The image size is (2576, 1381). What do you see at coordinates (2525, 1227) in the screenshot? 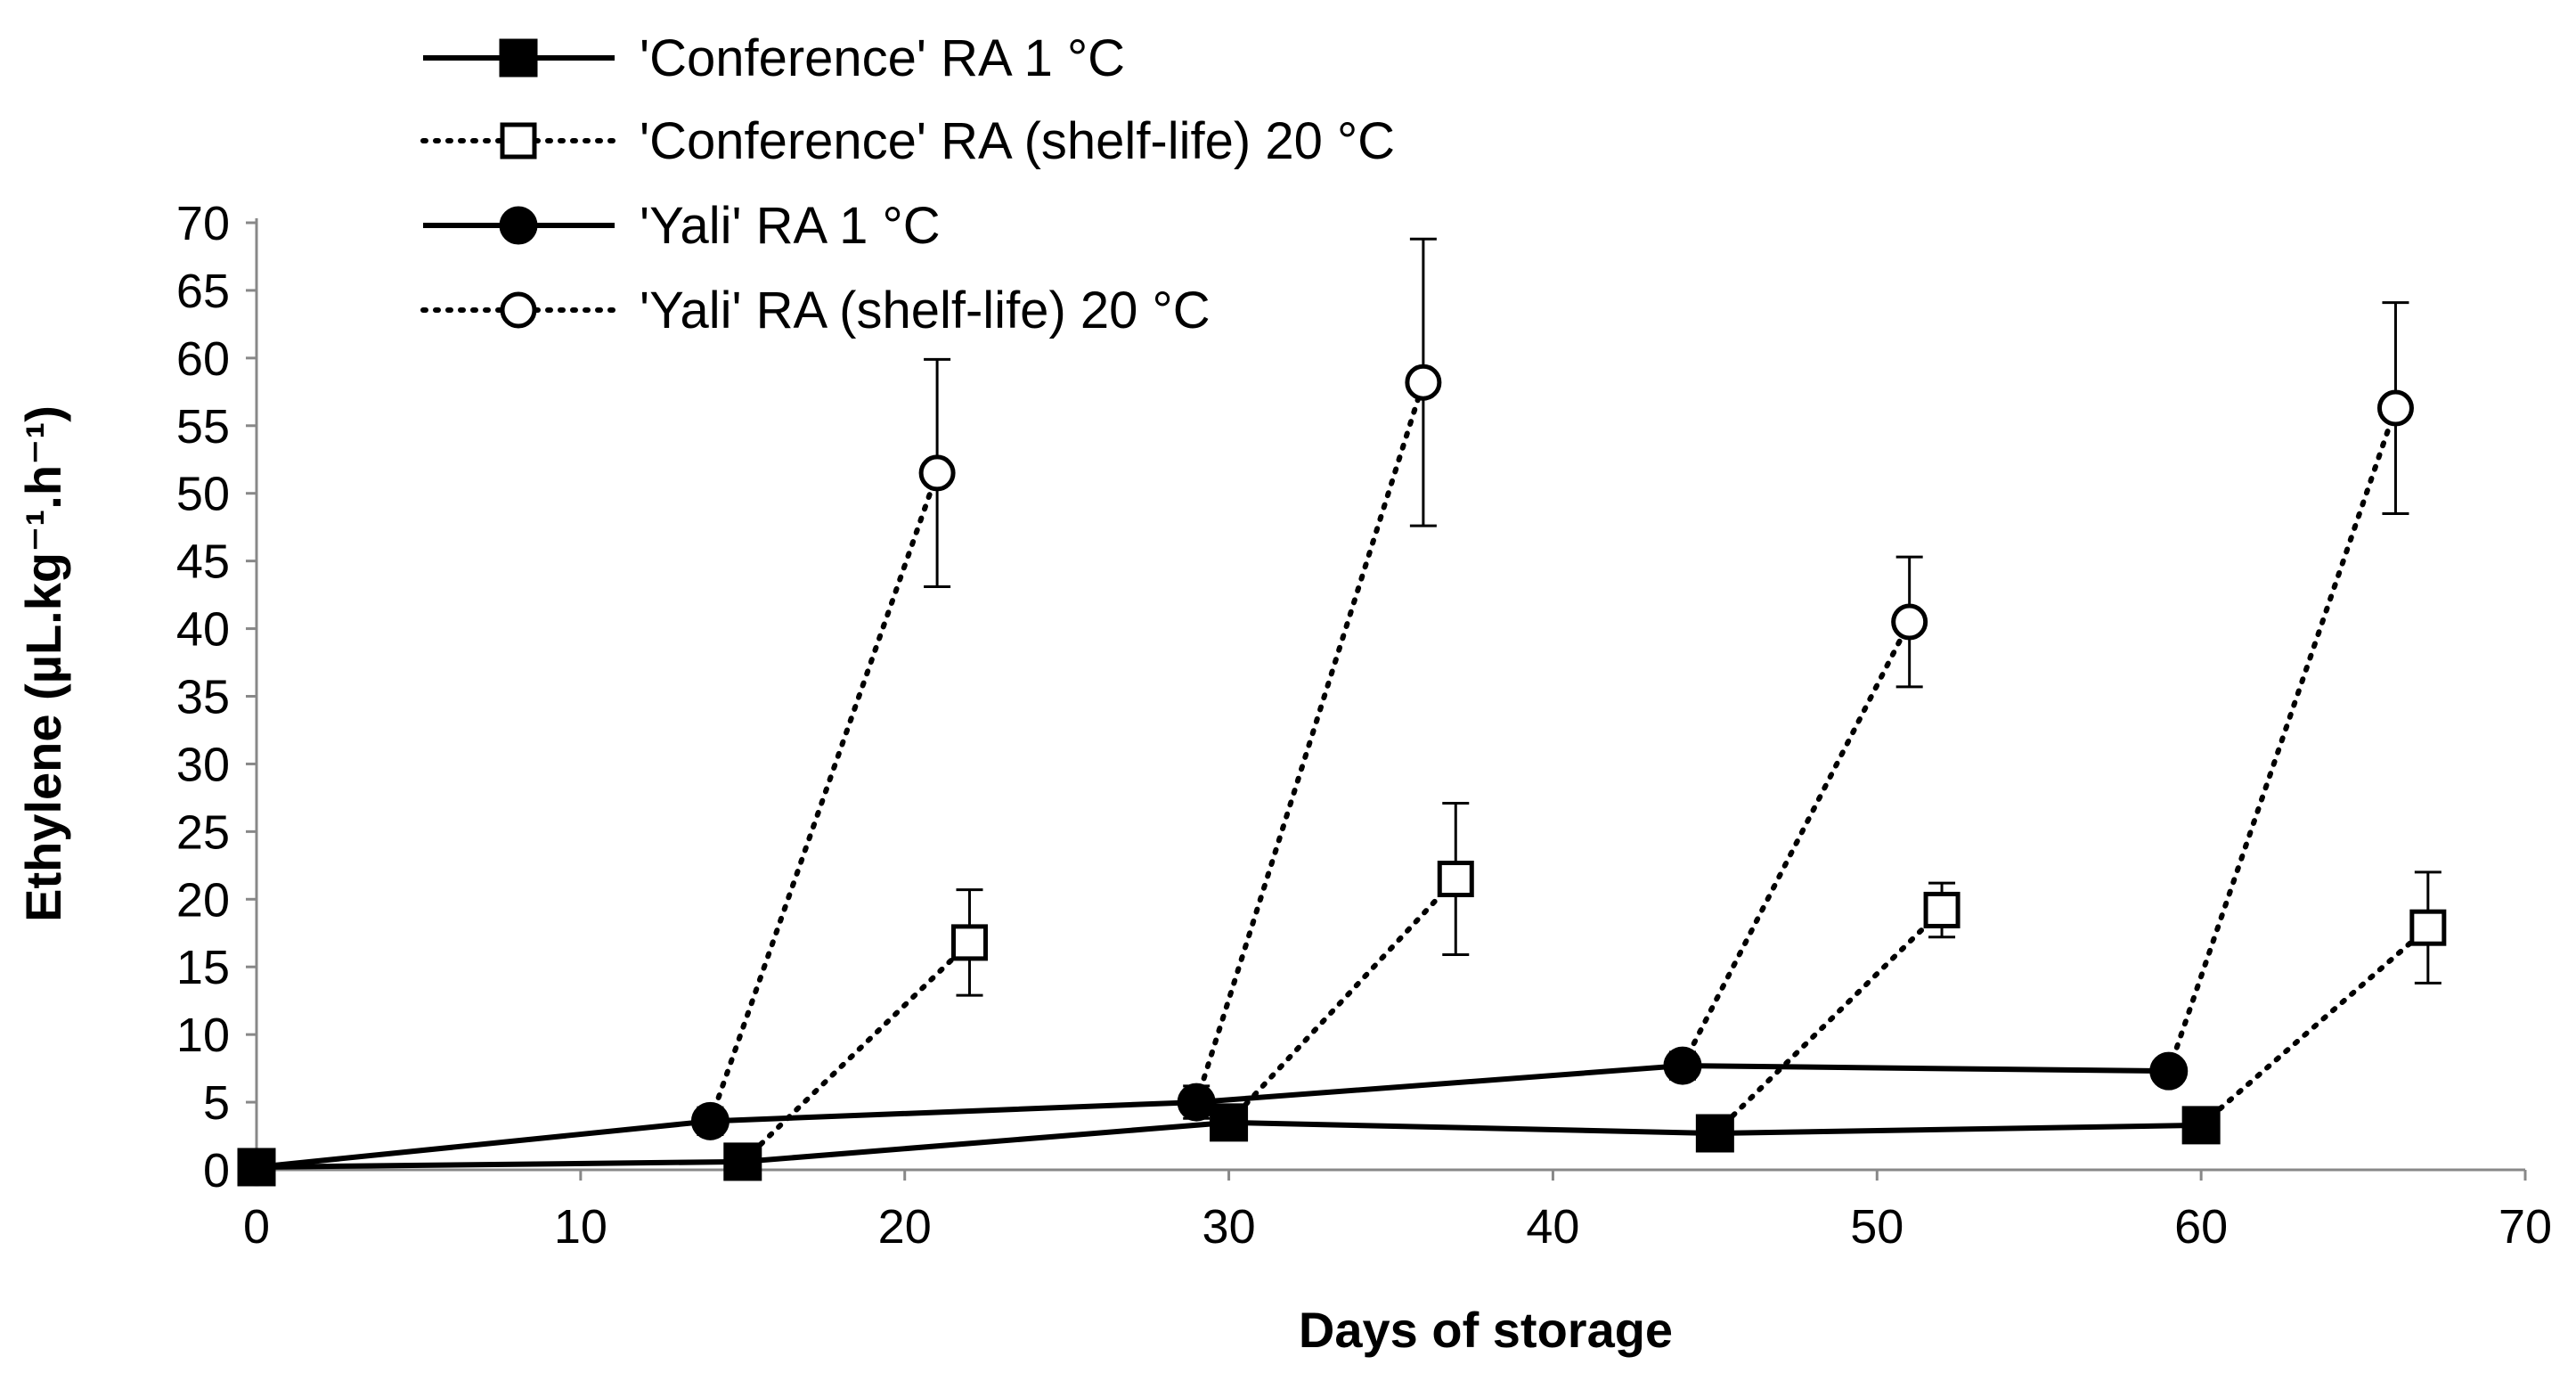
I see `x-tick-label: 70` at bounding box center [2525, 1227].